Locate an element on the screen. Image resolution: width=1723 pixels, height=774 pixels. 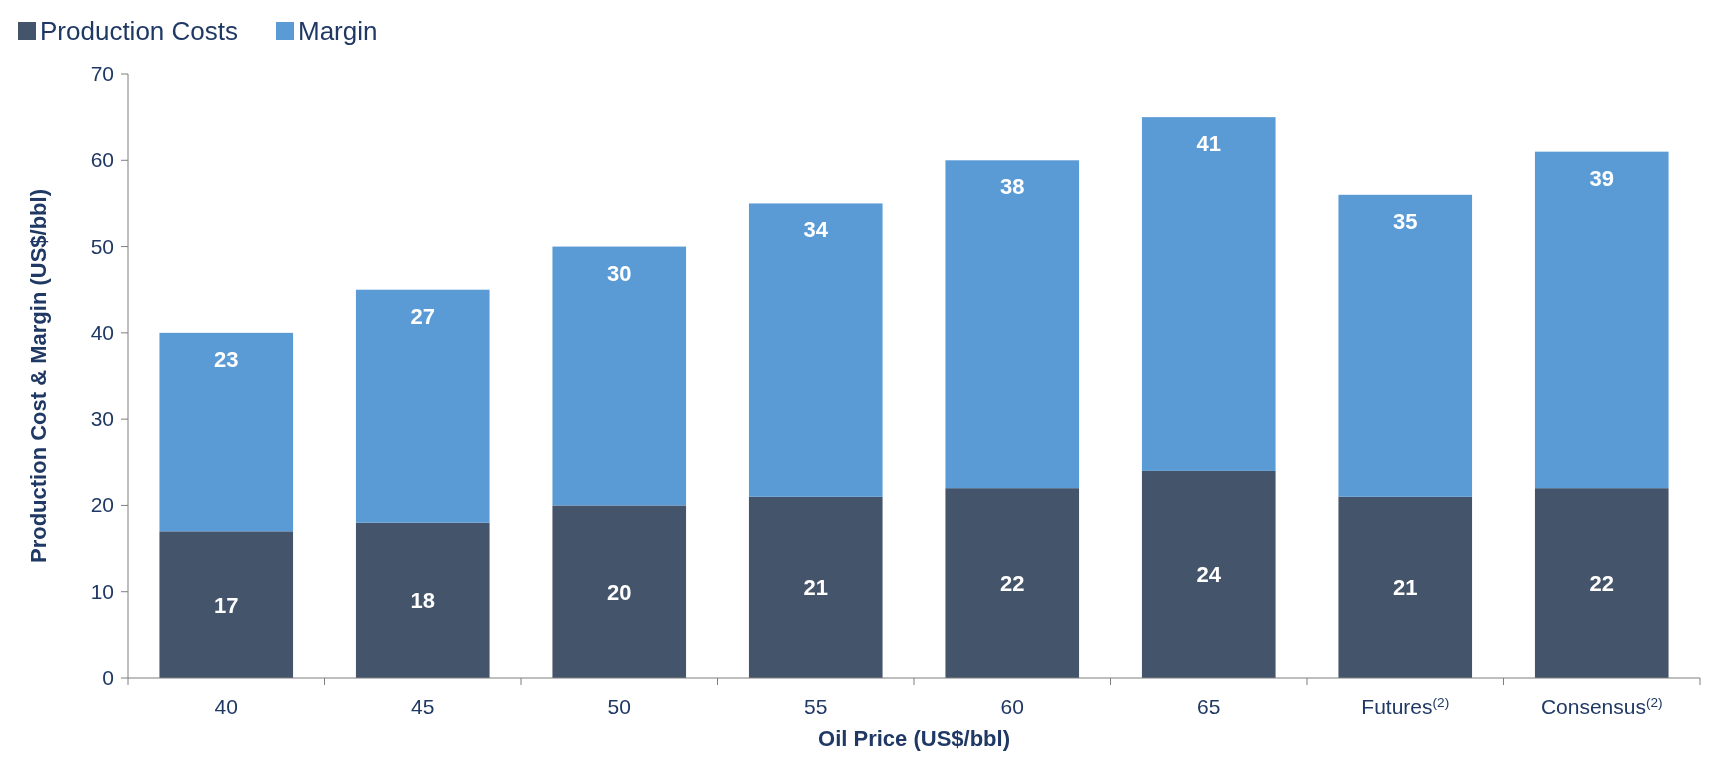
data-label: 34 is located at coordinates (816, 230).